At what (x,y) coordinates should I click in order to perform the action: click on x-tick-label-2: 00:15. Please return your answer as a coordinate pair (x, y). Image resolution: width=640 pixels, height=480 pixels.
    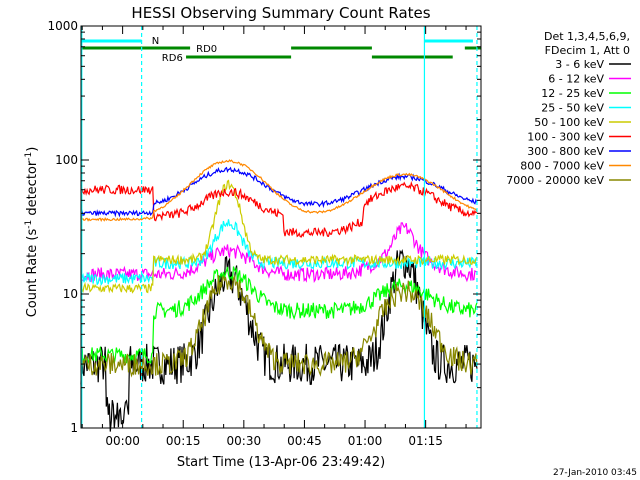
    Looking at the image, I should click on (183, 441).